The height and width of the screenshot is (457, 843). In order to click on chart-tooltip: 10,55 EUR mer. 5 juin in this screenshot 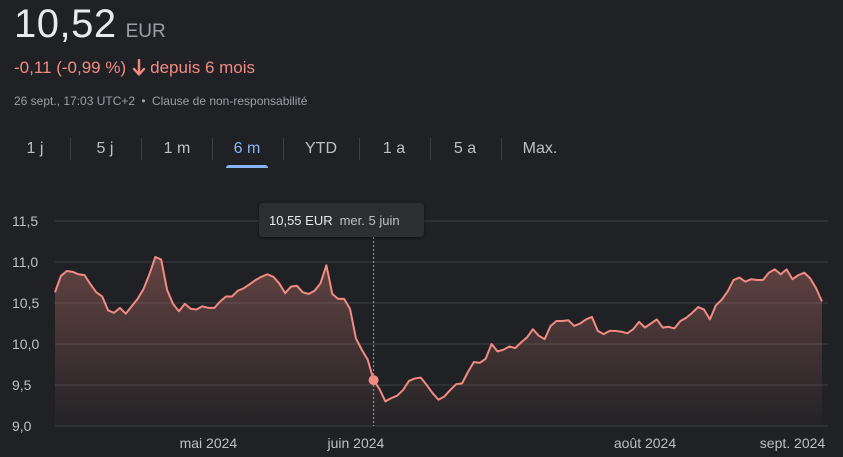, I will do `click(341, 220)`.